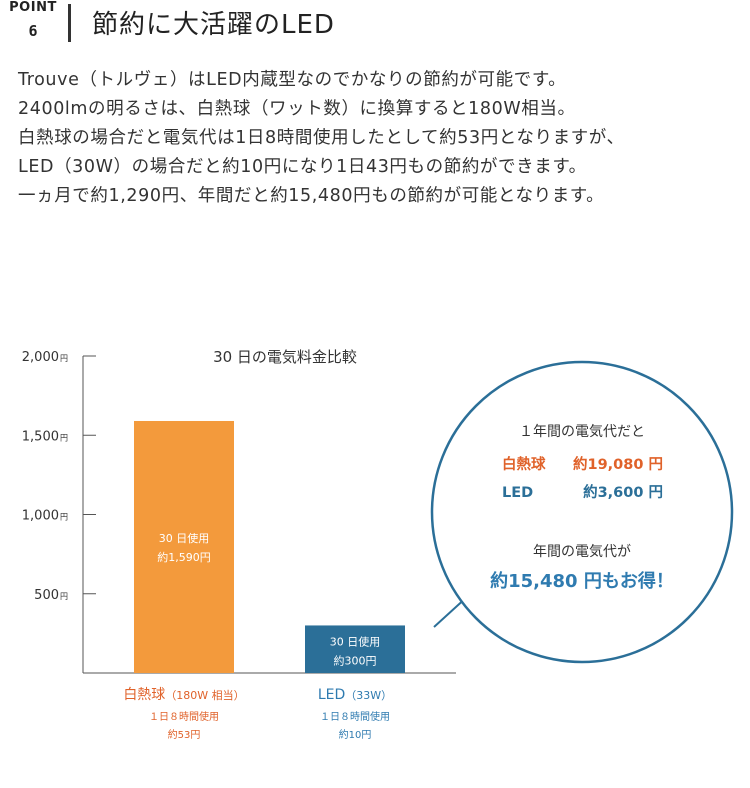 This screenshot has height=788, width=750. I want to click on category-name: 白熱球, so click(144, 695).